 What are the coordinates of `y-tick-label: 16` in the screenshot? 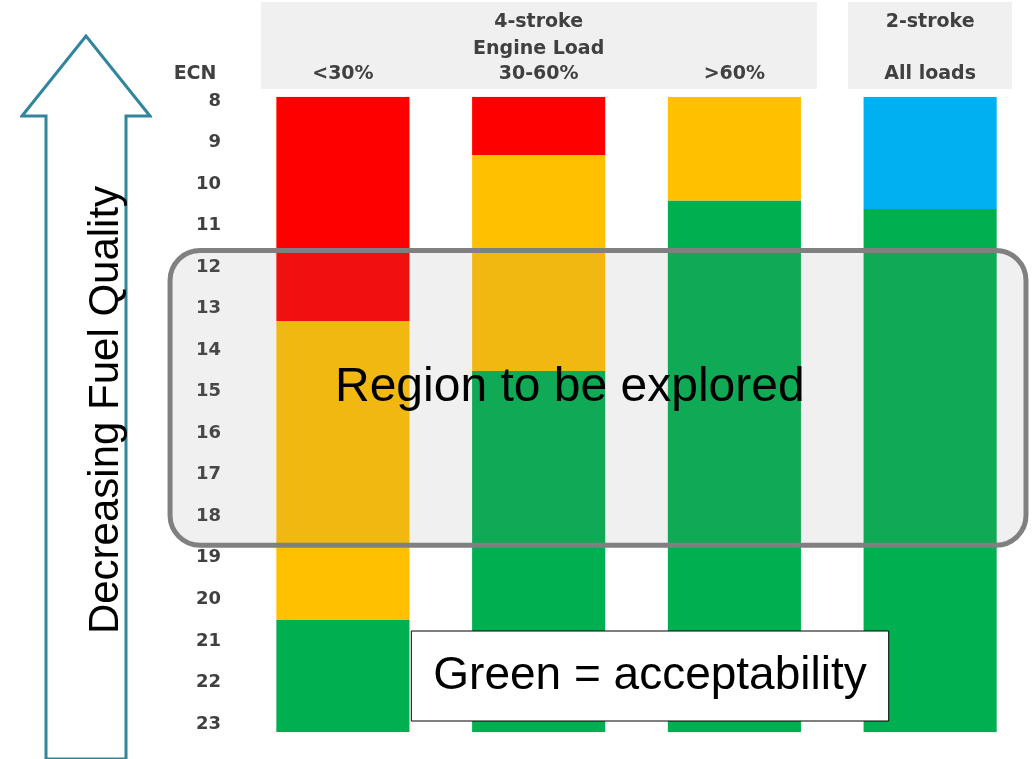 It's located at (208, 431).